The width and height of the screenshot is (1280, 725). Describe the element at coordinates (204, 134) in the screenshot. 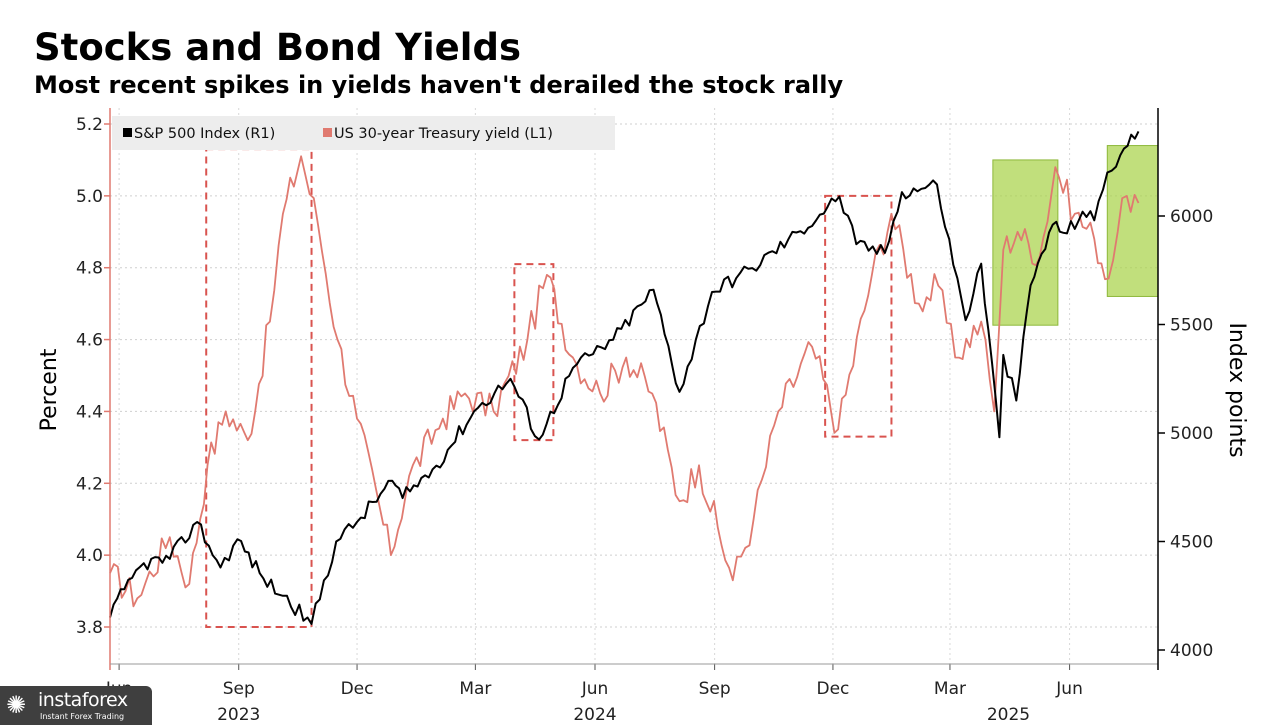

I see `legend-label-0: S&P 500 Index (R1)` at that location.